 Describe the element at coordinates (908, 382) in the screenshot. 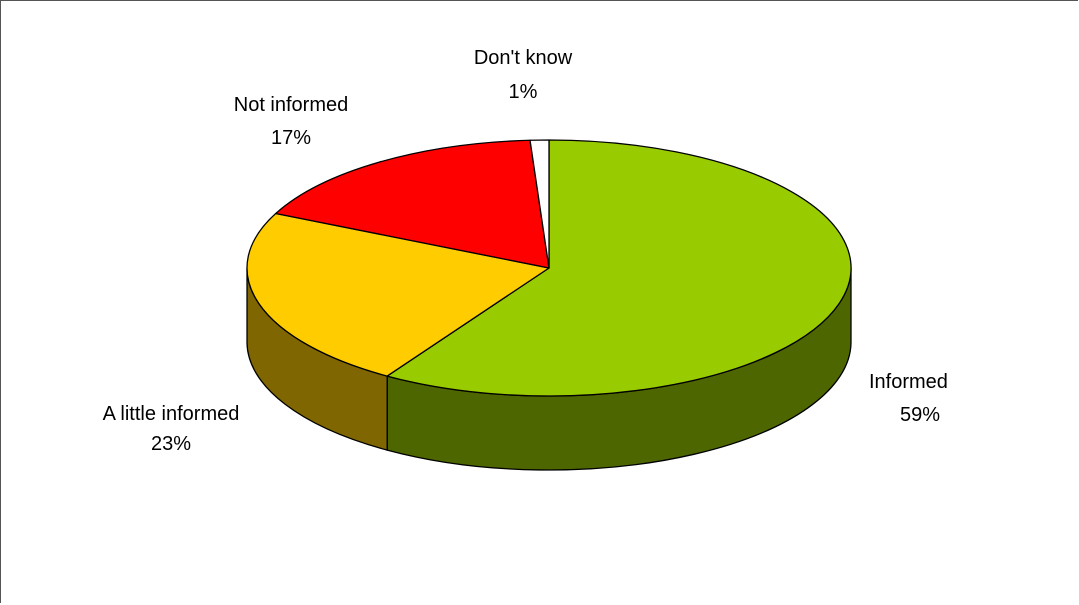

I see `slice-label-informed: Informed` at that location.